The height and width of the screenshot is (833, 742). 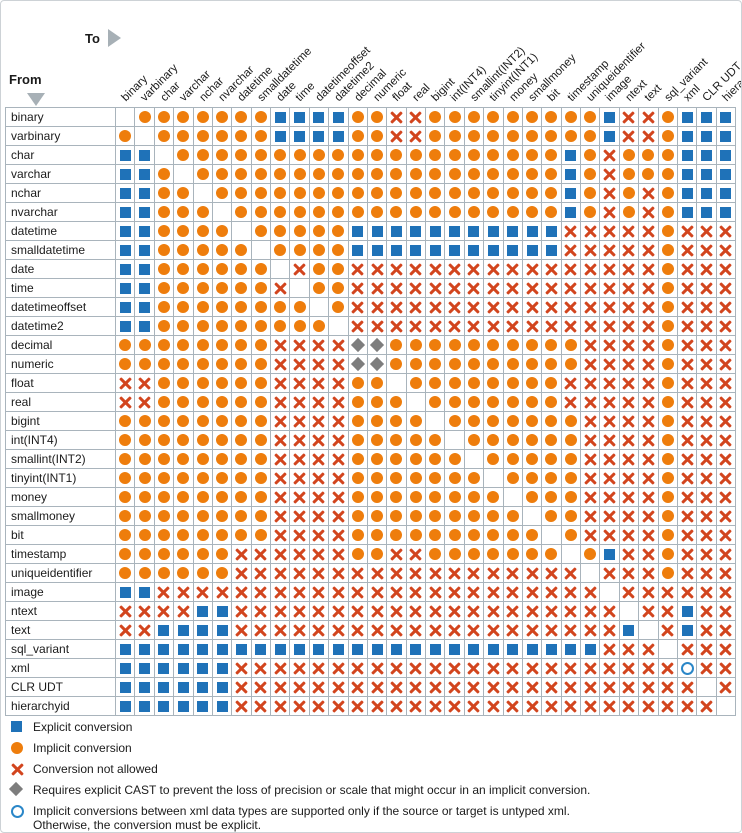 I want to click on cell-binary-to-smallint-int2, so click(x=474, y=117).